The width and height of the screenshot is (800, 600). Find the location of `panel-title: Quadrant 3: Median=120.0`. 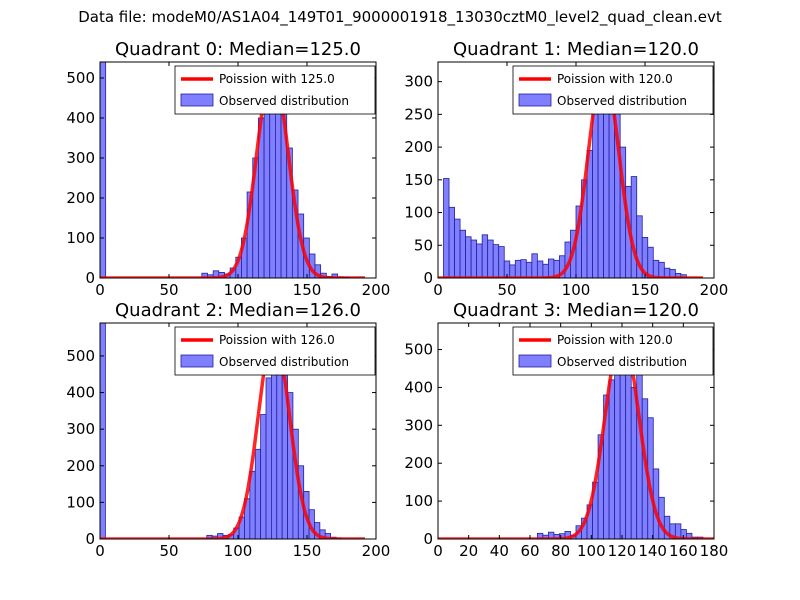

panel-title: Quadrant 3: Median=120.0 is located at coordinates (576, 310).